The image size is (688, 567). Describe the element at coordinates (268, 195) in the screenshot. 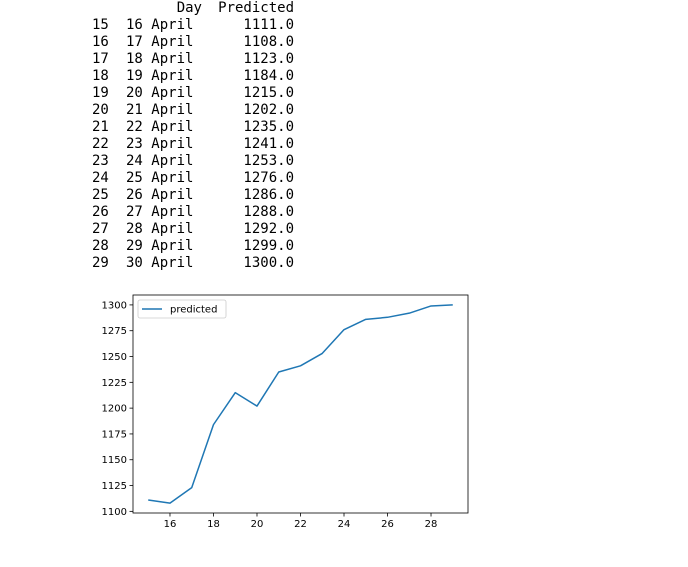

I see `row-predicted: 1286.0` at that location.